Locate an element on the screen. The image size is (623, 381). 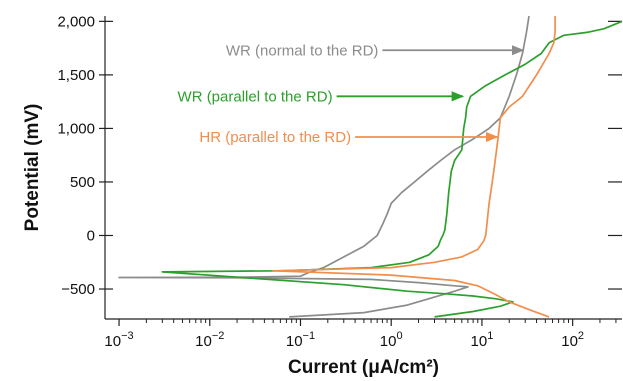
annotation-label-3: HR (parallel to the RD) is located at coordinates (275, 137).